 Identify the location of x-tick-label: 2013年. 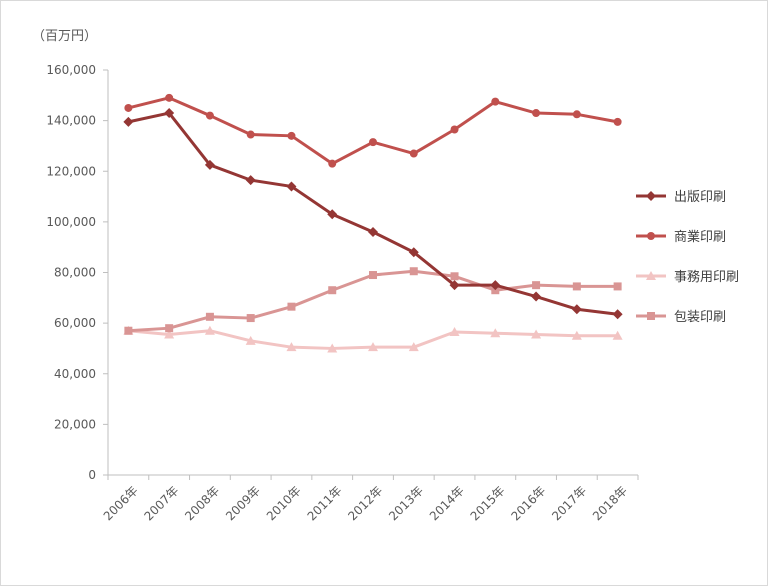
(406, 503).